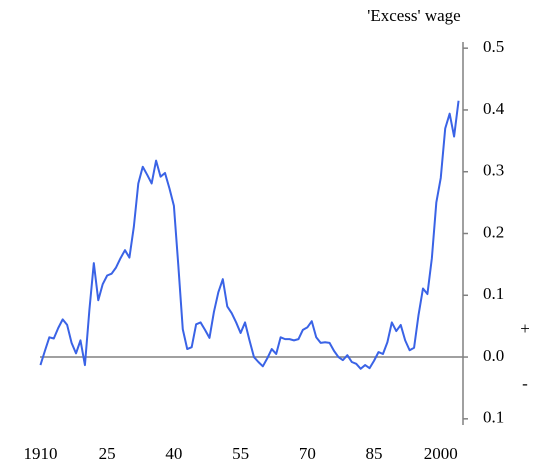 The image size is (536, 471). What do you see at coordinates (493, 231) in the screenshot?
I see `y-tick-label: 0.2` at bounding box center [493, 231].